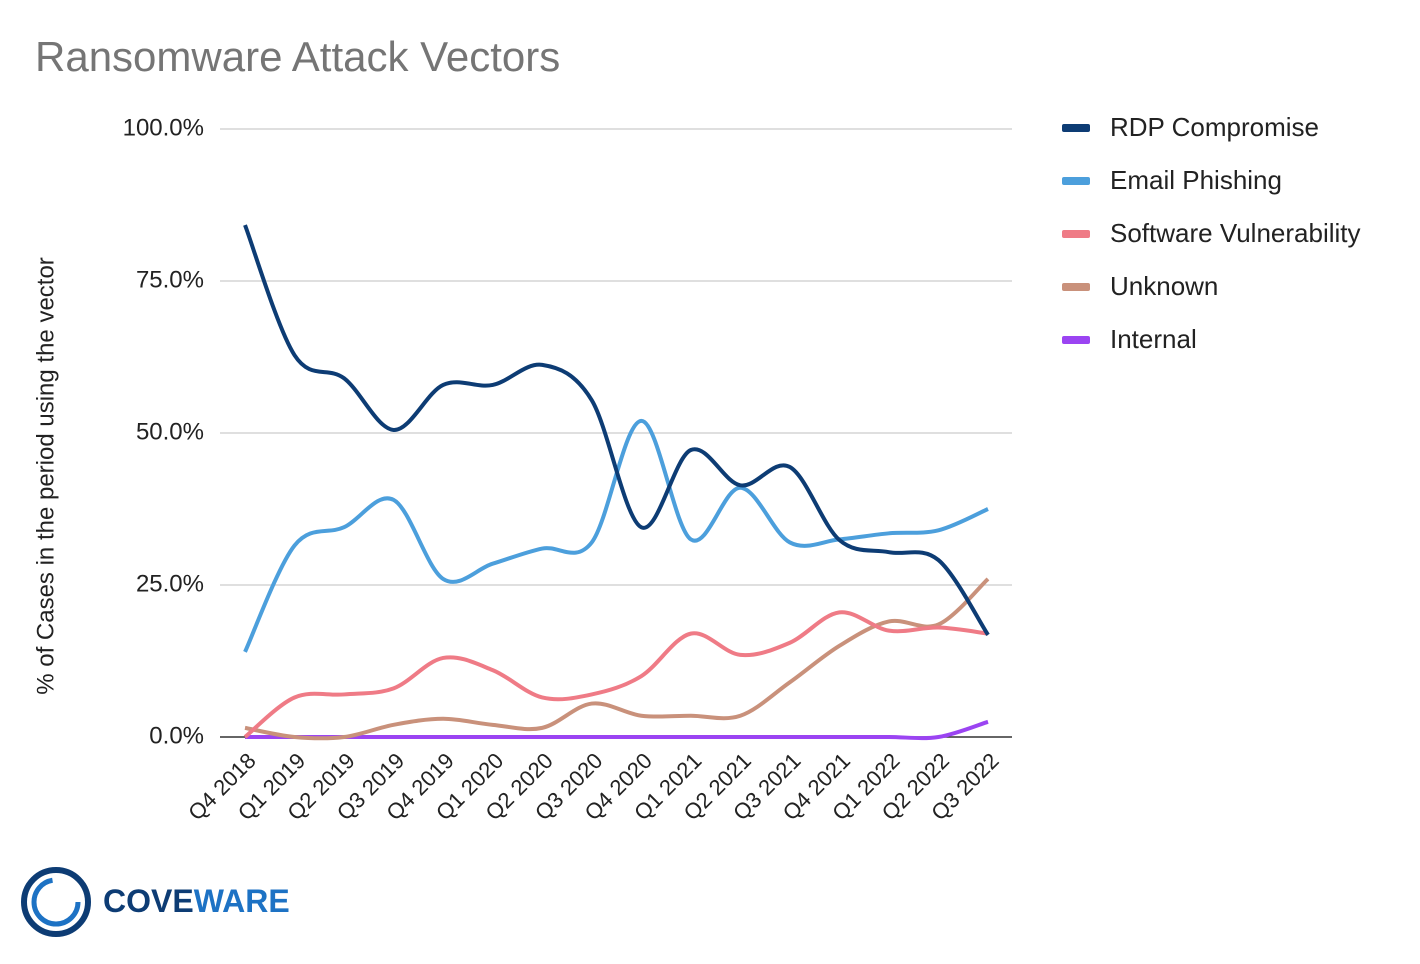 The height and width of the screenshot is (964, 1420). What do you see at coordinates (297, 56) in the screenshot?
I see `chart-title: Ransomware Attack Vectors` at bounding box center [297, 56].